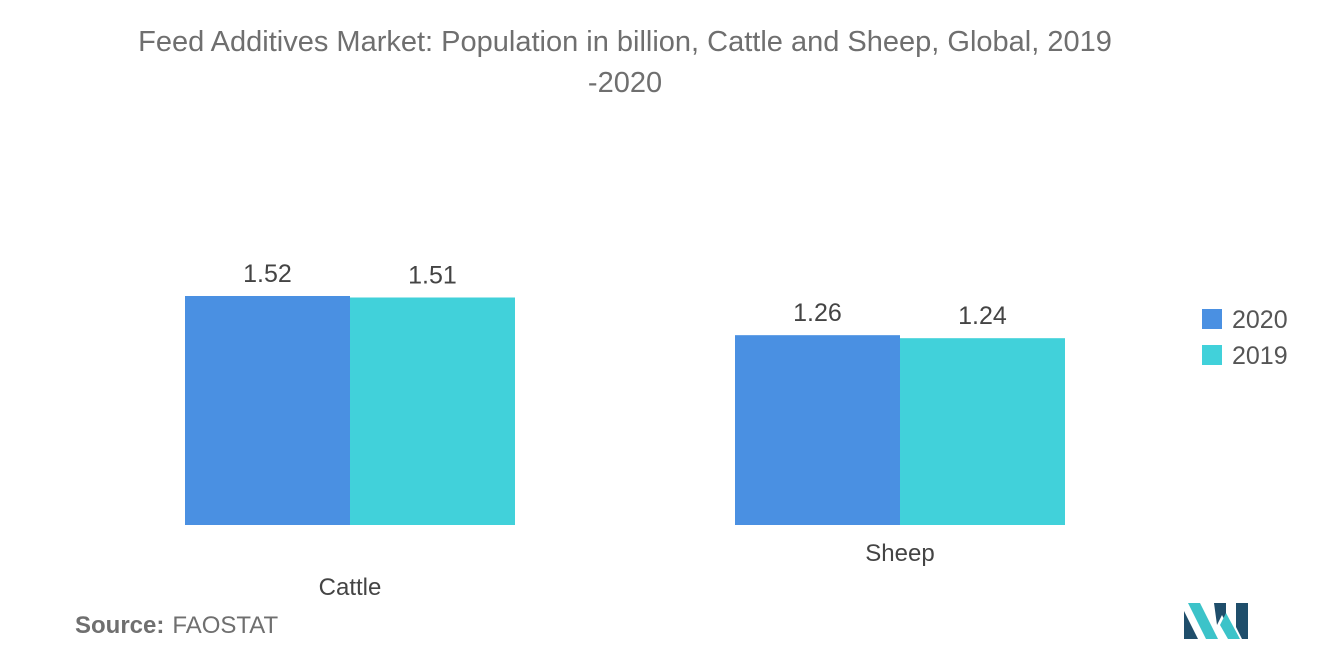  I want to click on legend-swatch-2019, so click(1212, 355).